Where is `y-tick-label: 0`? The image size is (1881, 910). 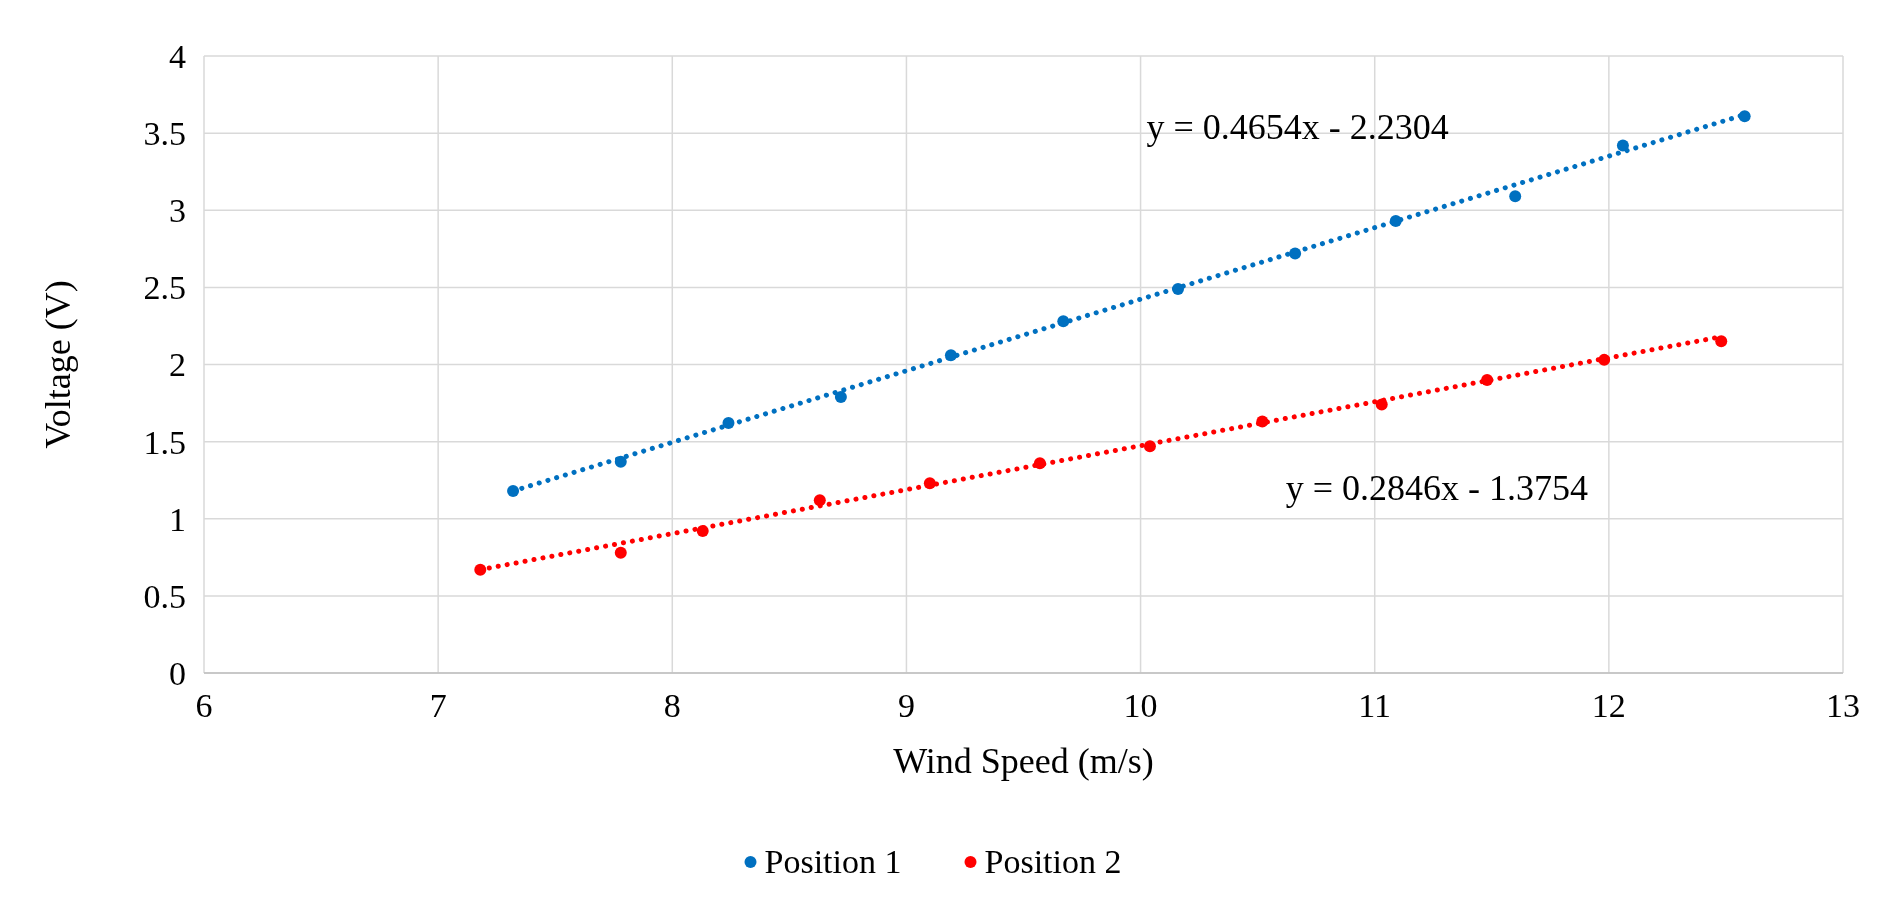
y-tick-label: 0 is located at coordinates (177, 673).